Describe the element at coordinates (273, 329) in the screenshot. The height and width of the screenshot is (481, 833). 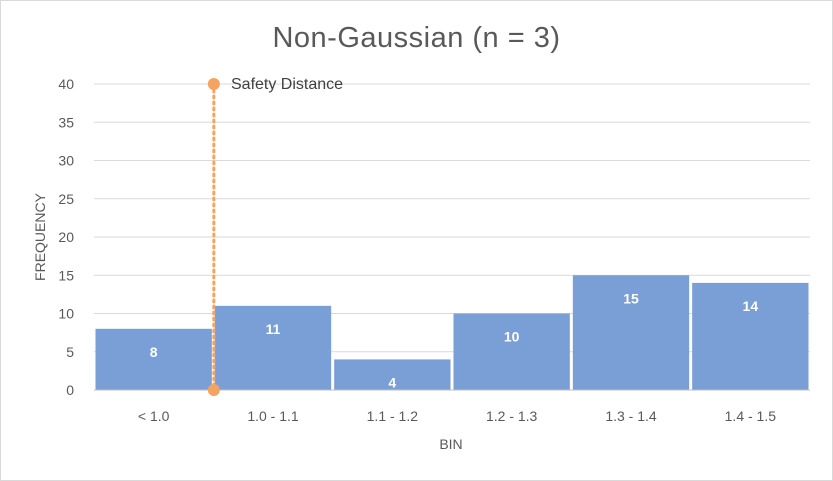
I see `bar-data-label: 11` at that location.